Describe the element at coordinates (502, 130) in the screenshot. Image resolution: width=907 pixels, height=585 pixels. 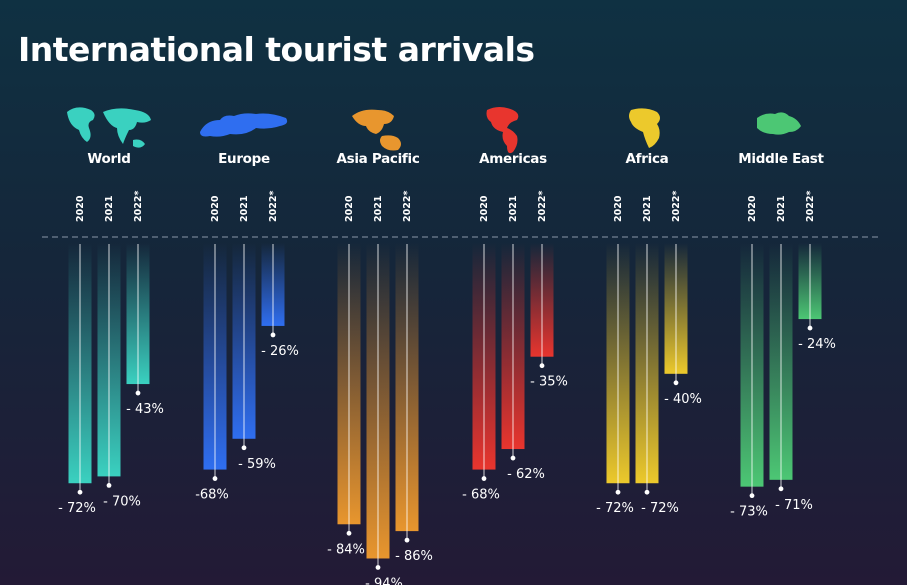
I see `americas-map-icon` at that location.